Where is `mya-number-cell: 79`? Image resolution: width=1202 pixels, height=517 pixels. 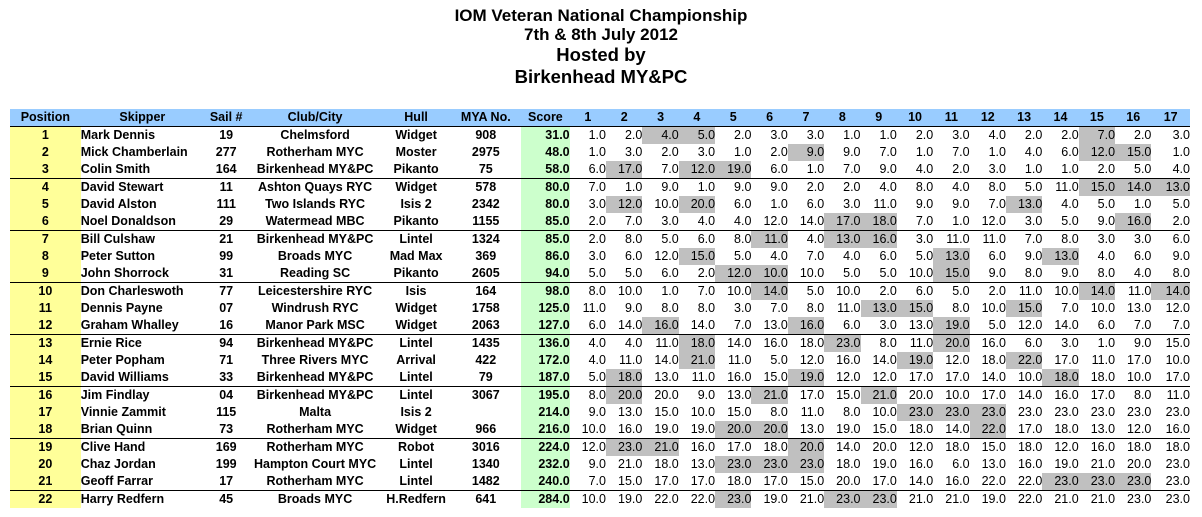 mya-number-cell: 79 is located at coordinates (485, 377).